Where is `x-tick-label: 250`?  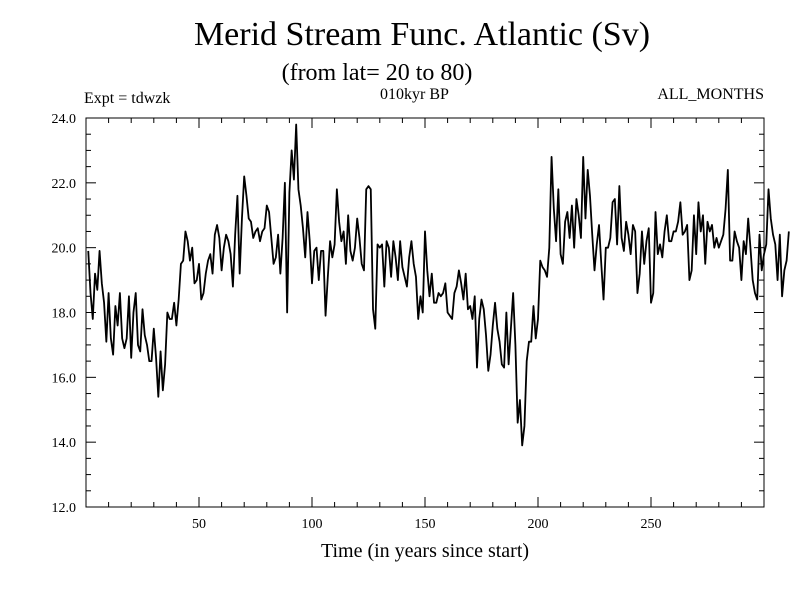
x-tick-label: 250 is located at coordinates (651, 524).